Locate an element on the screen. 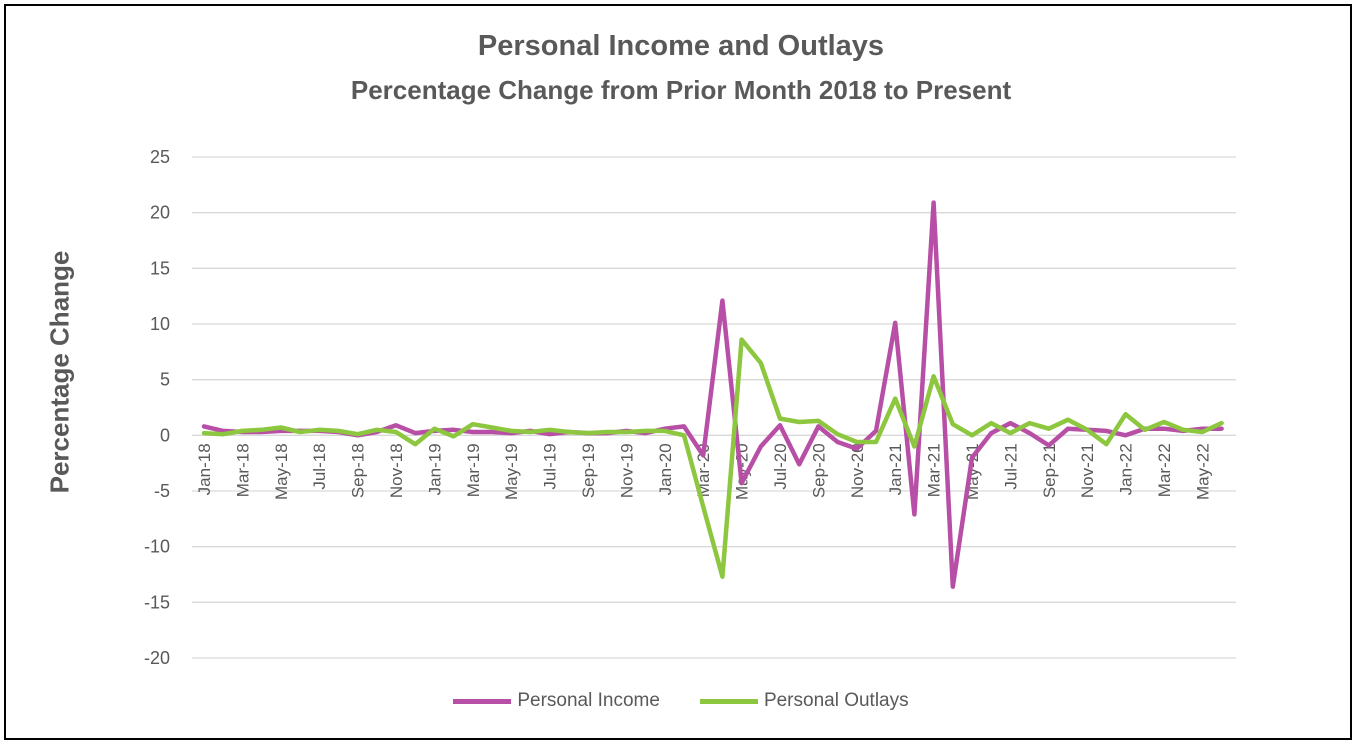  legend-label-personal-income: Personal Income is located at coordinates (588, 700).